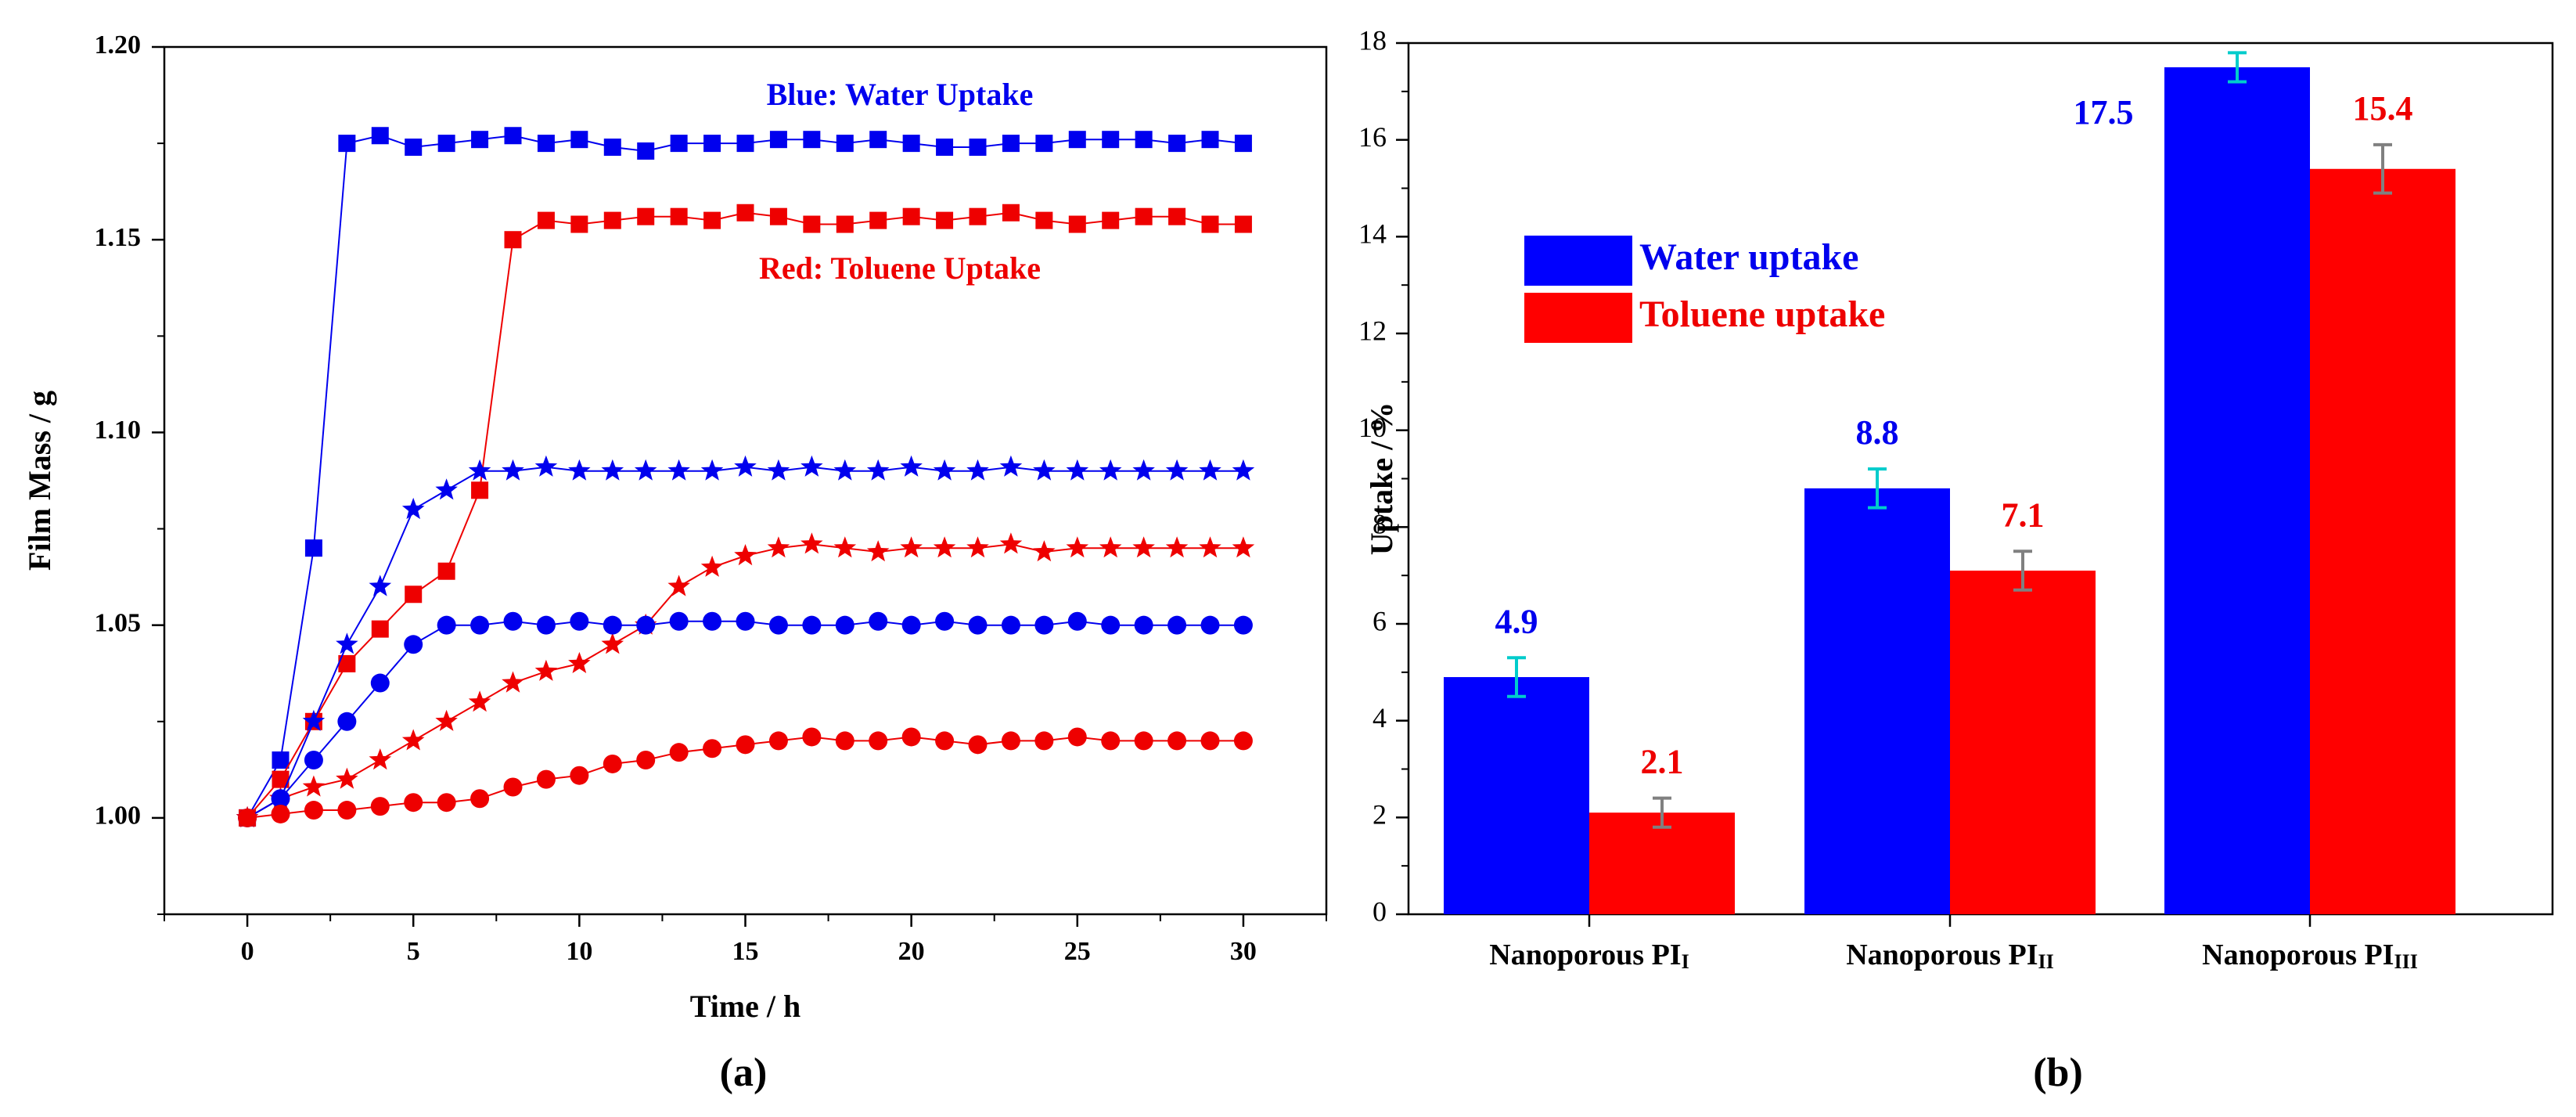 The width and height of the screenshot is (2576, 1117). What do you see at coordinates (1878, 433) in the screenshot?
I see `data-label: 8.8` at bounding box center [1878, 433].